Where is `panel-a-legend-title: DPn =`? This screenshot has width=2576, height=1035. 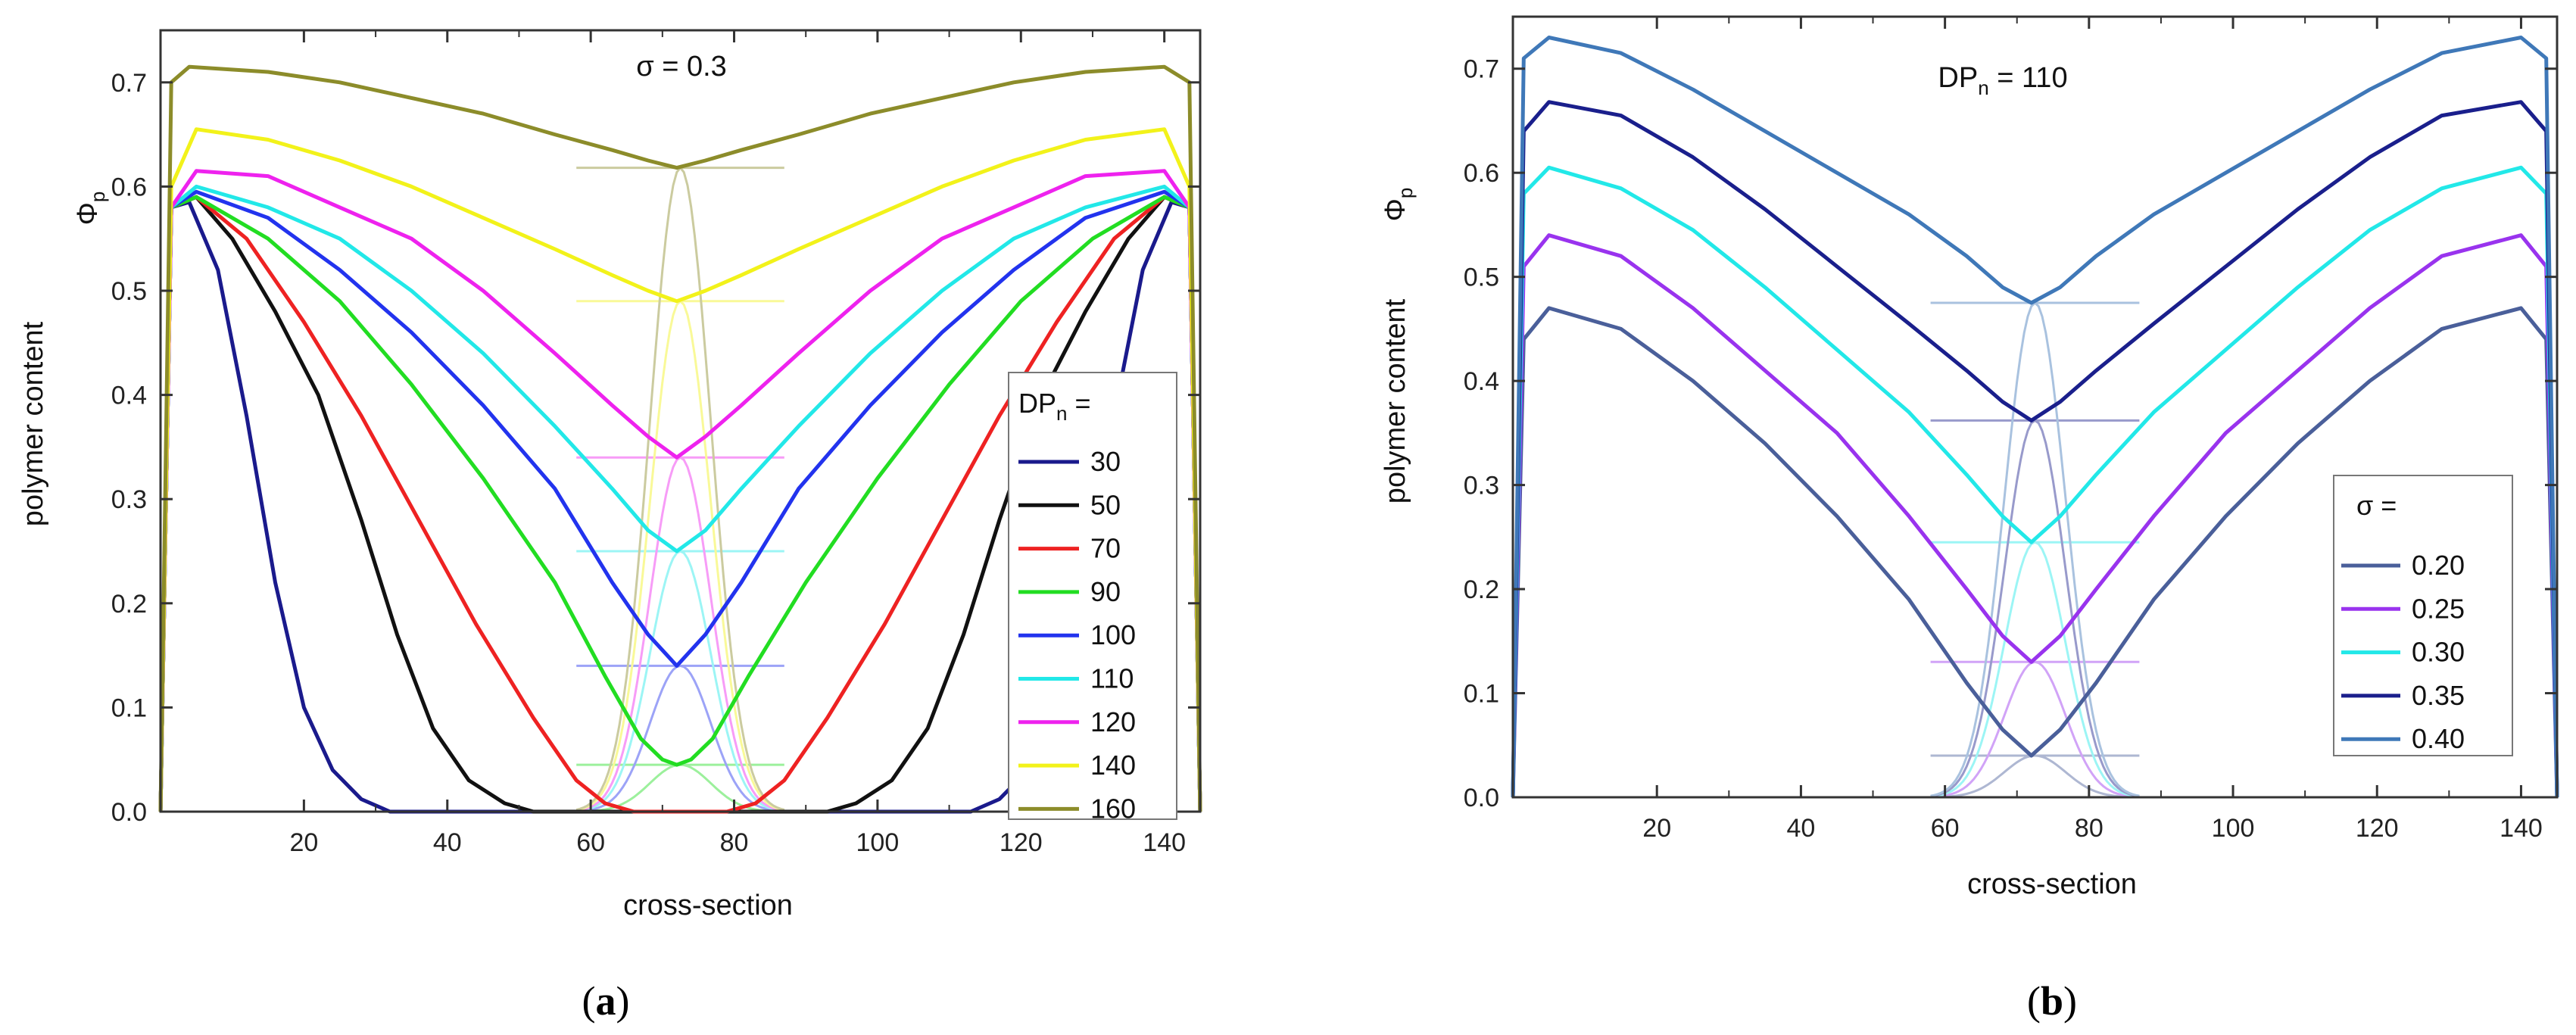 panel-a-legend-title: DPn = is located at coordinates (1054, 406).